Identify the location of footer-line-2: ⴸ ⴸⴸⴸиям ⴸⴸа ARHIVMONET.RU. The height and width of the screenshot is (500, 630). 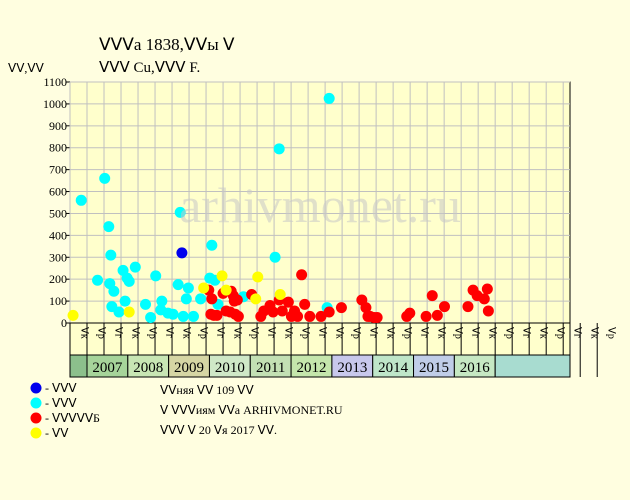
(251, 410).